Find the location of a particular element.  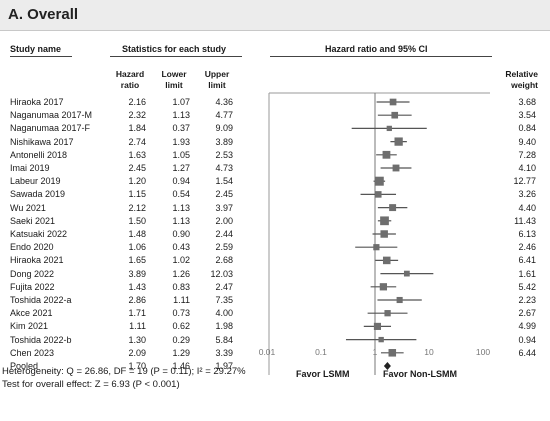

lower-limit-header: Lower limit is located at coordinates (174, 79).